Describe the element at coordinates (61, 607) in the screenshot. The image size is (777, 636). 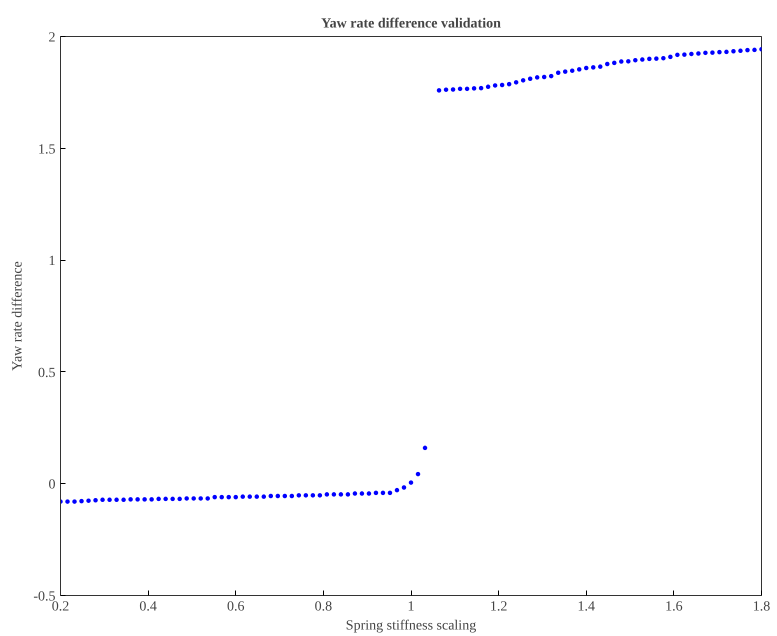
I see `x-tick-label: 0.2` at that location.